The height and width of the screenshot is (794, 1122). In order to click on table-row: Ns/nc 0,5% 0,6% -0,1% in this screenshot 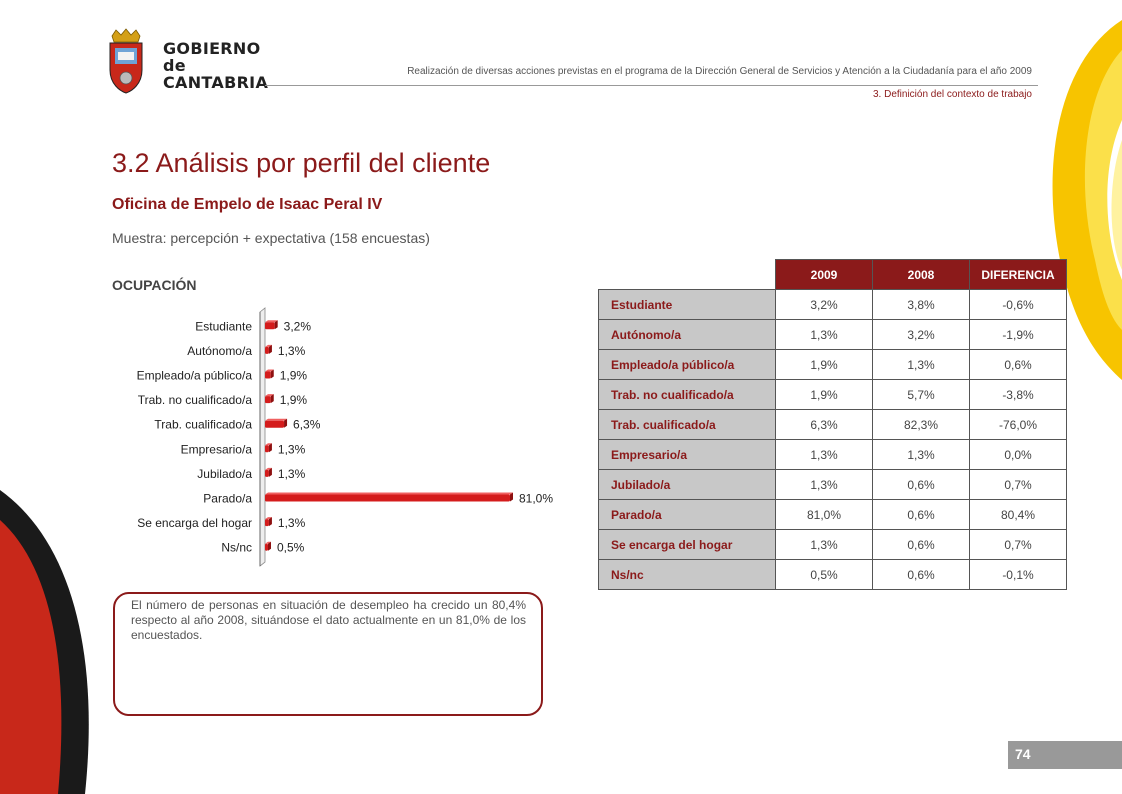, I will do `click(832, 574)`.